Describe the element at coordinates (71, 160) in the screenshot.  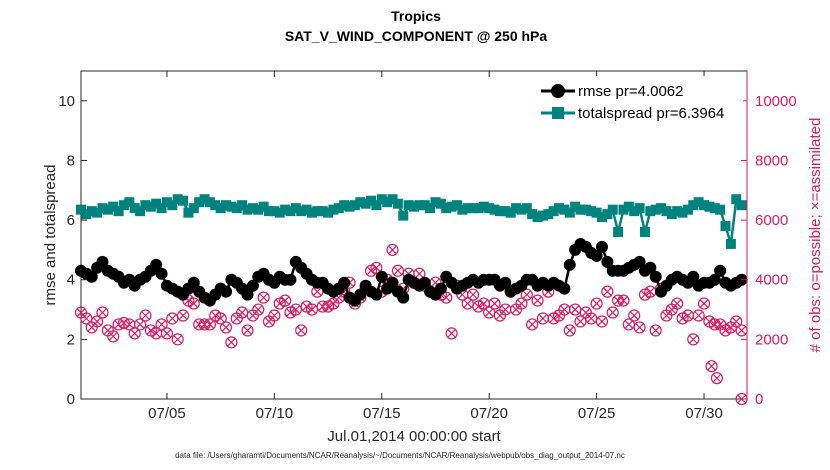
I see `y-tick-label: 8` at that location.